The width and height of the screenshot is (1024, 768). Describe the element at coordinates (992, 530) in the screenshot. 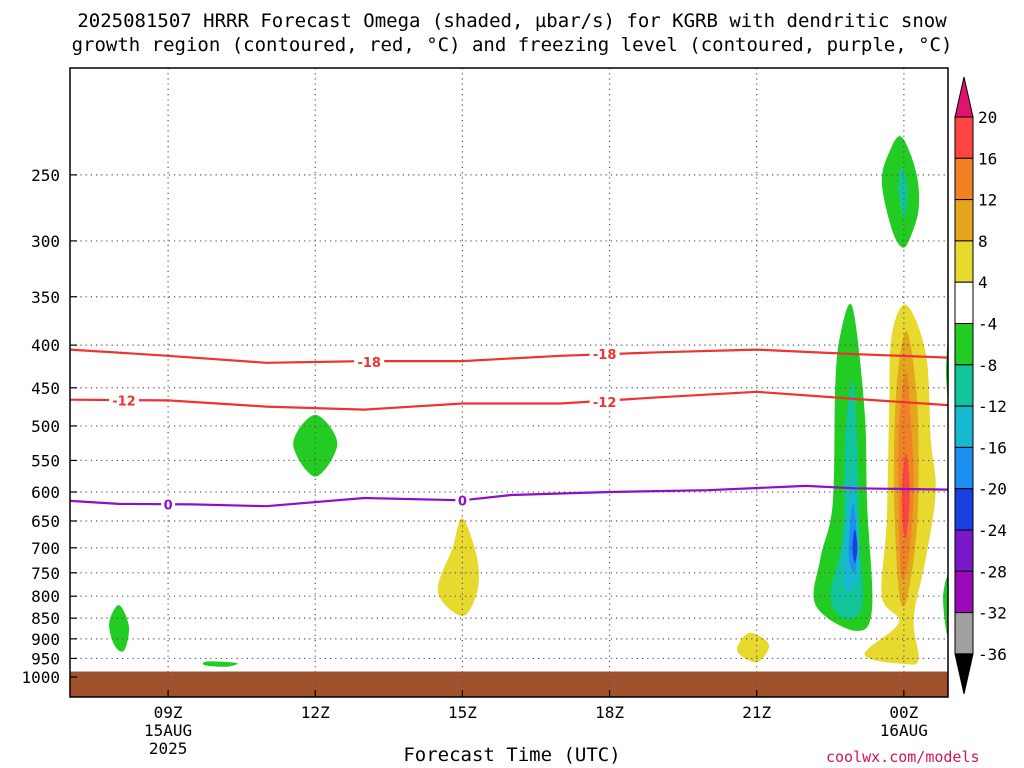

I see `colorbar-label: -24` at that location.